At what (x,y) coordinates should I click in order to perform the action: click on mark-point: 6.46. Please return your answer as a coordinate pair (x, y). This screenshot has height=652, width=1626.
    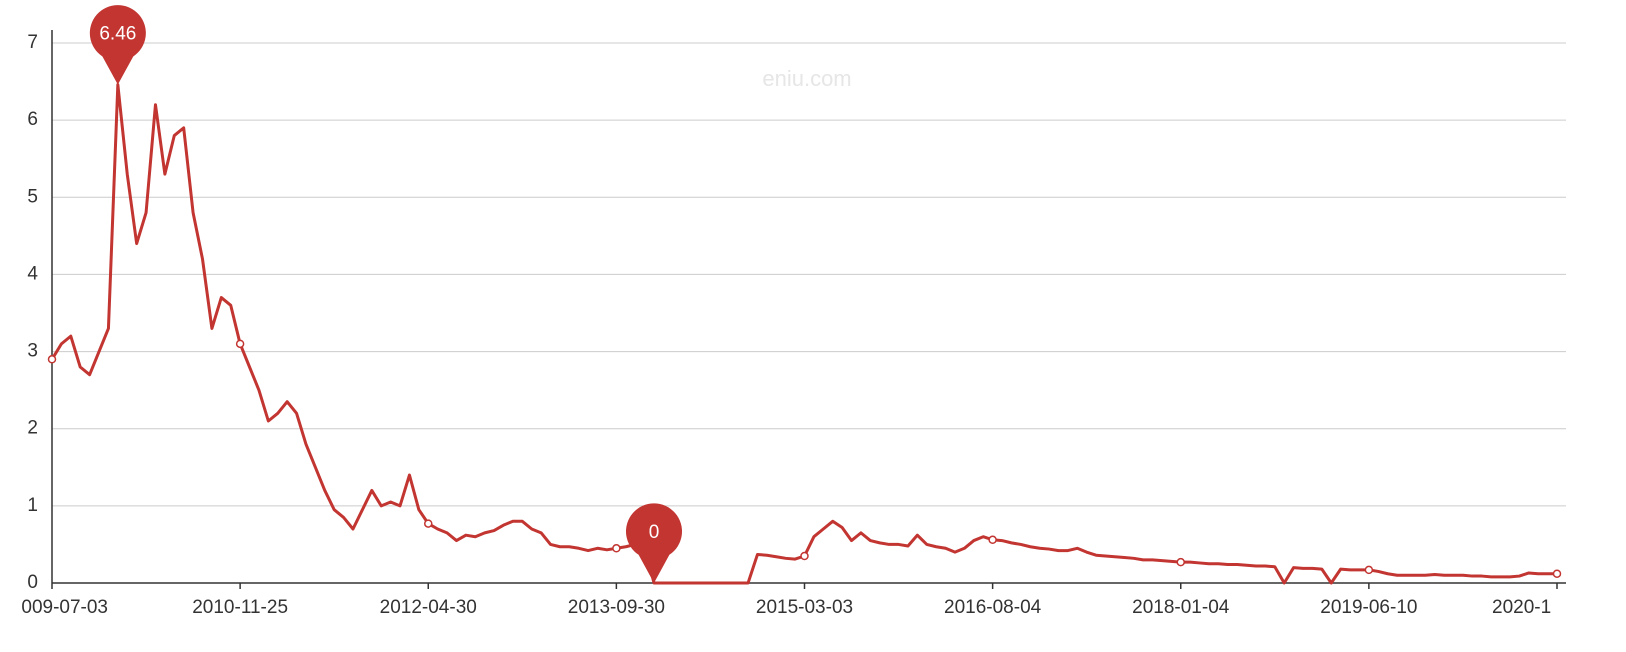
    Looking at the image, I should click on (117, 45).